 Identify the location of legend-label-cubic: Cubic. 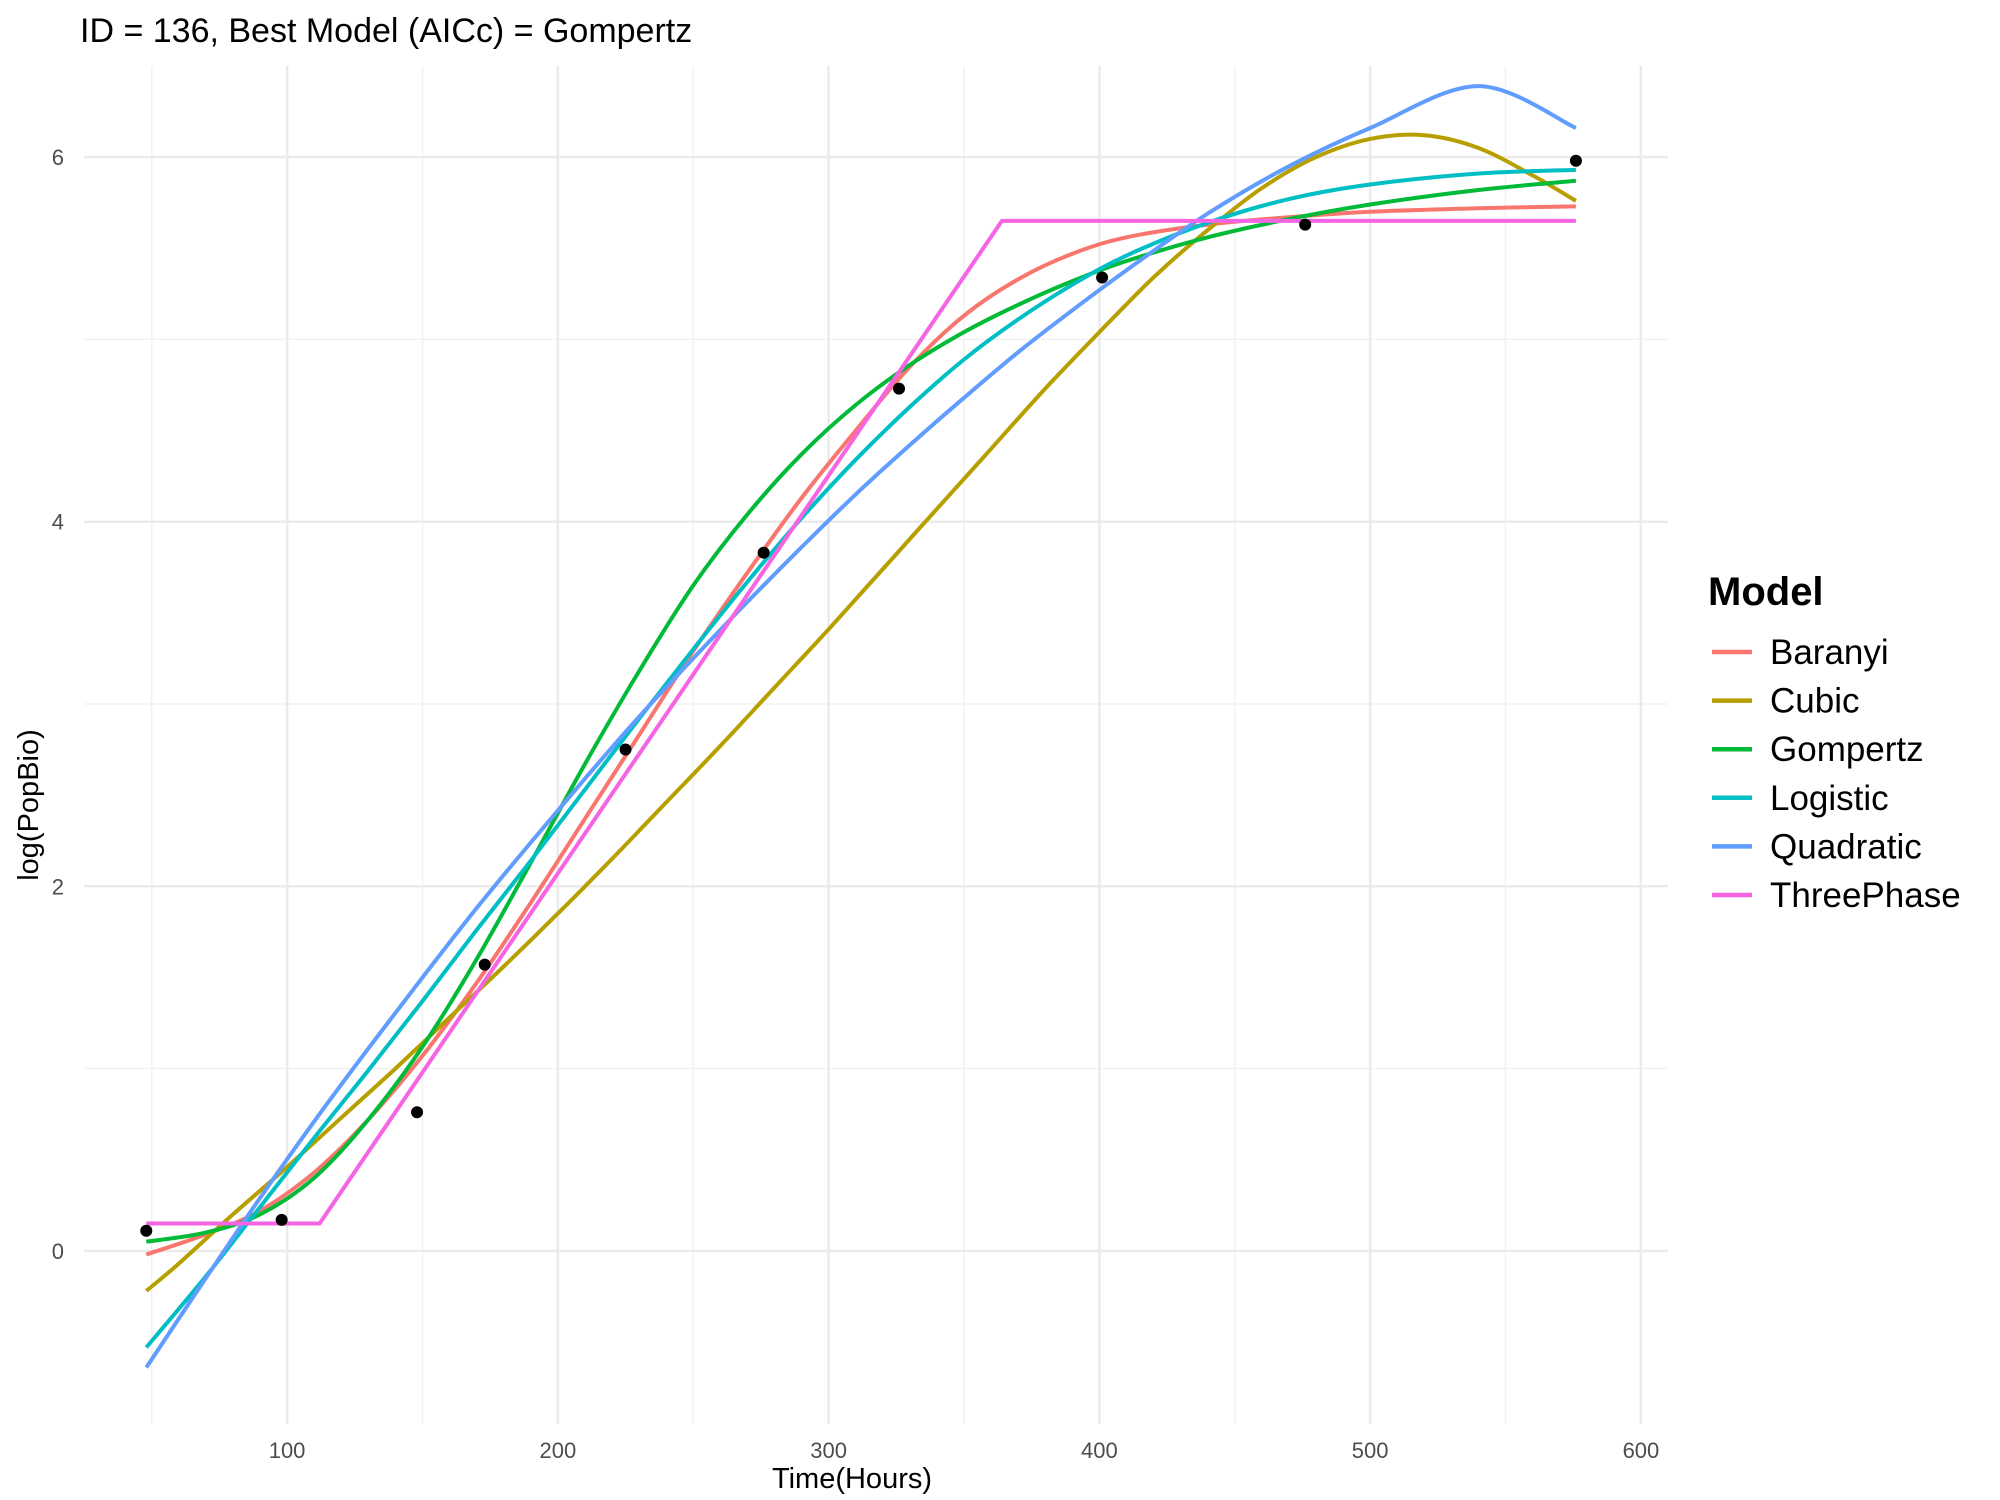
(1814, 701).